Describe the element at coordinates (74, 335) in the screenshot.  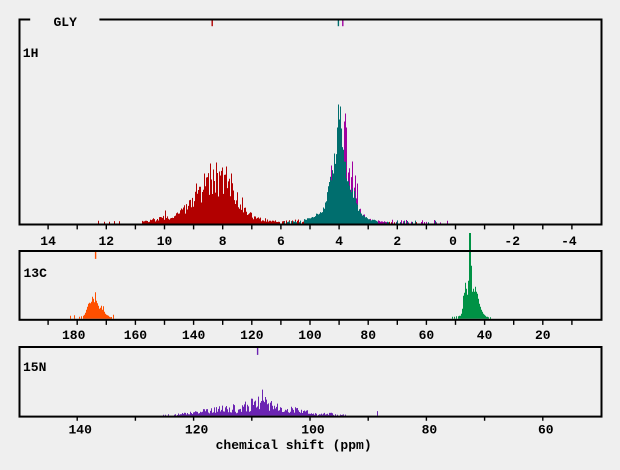
I see `svg-text: 180` at that location.